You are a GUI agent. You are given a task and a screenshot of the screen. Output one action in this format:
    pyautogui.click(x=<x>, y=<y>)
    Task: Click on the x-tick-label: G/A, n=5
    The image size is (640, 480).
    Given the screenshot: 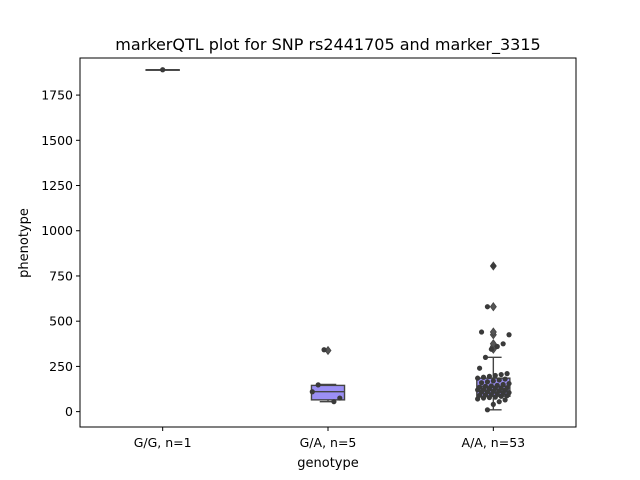 What is the action you would take?
    pyautogui.click(x=328, y=442)
    